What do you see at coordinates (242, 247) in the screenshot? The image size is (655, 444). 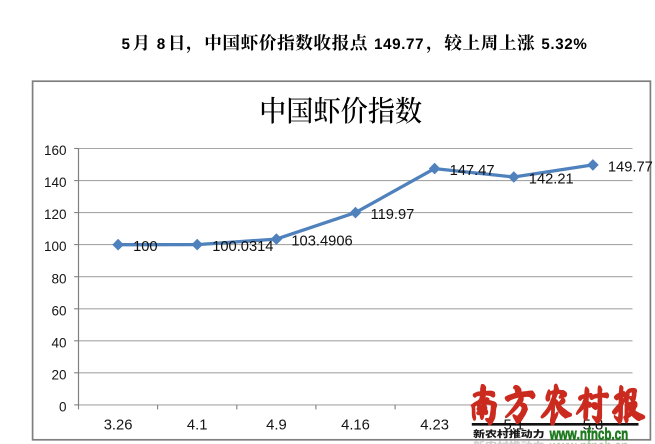 I see `svg-text: 100.0314` at bounding box center [242, 247].